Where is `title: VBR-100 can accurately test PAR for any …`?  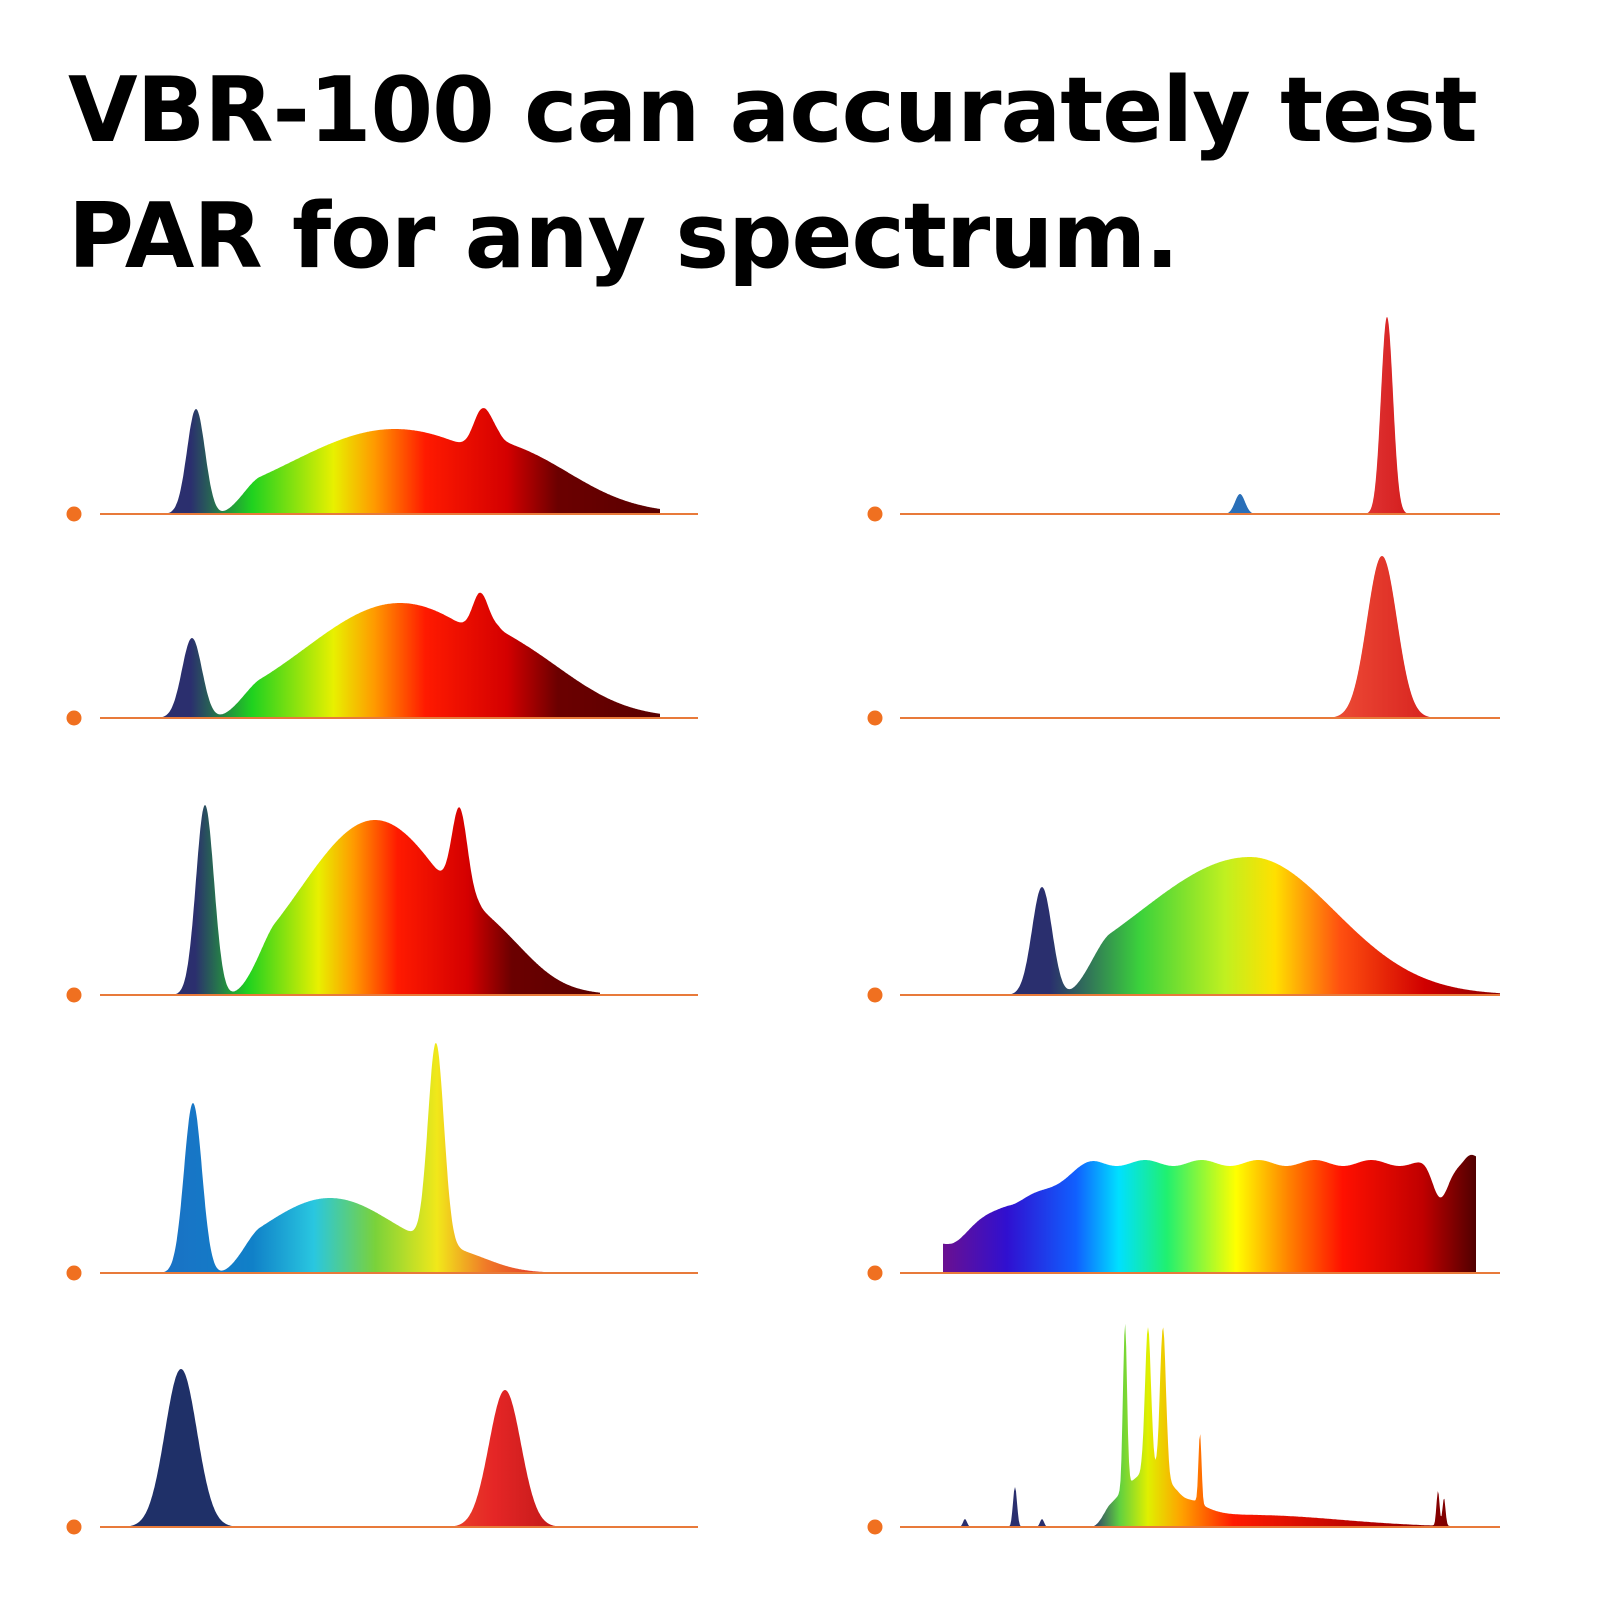 title: VBR-100 can accurately test PAR for any … is located at coordinates (773, 173).